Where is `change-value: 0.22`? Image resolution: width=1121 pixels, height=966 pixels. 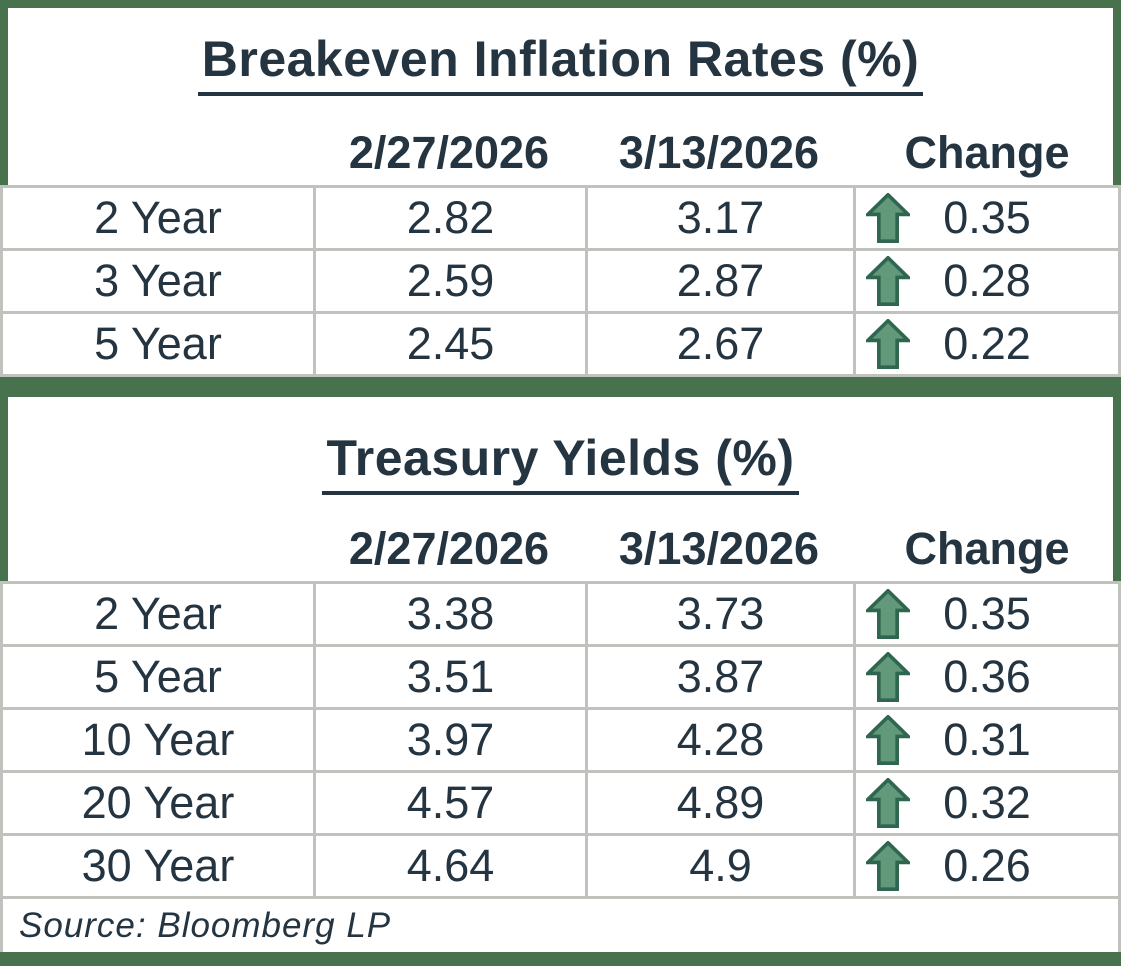
change-value: 0.22 is located at coordinates (987, 343).